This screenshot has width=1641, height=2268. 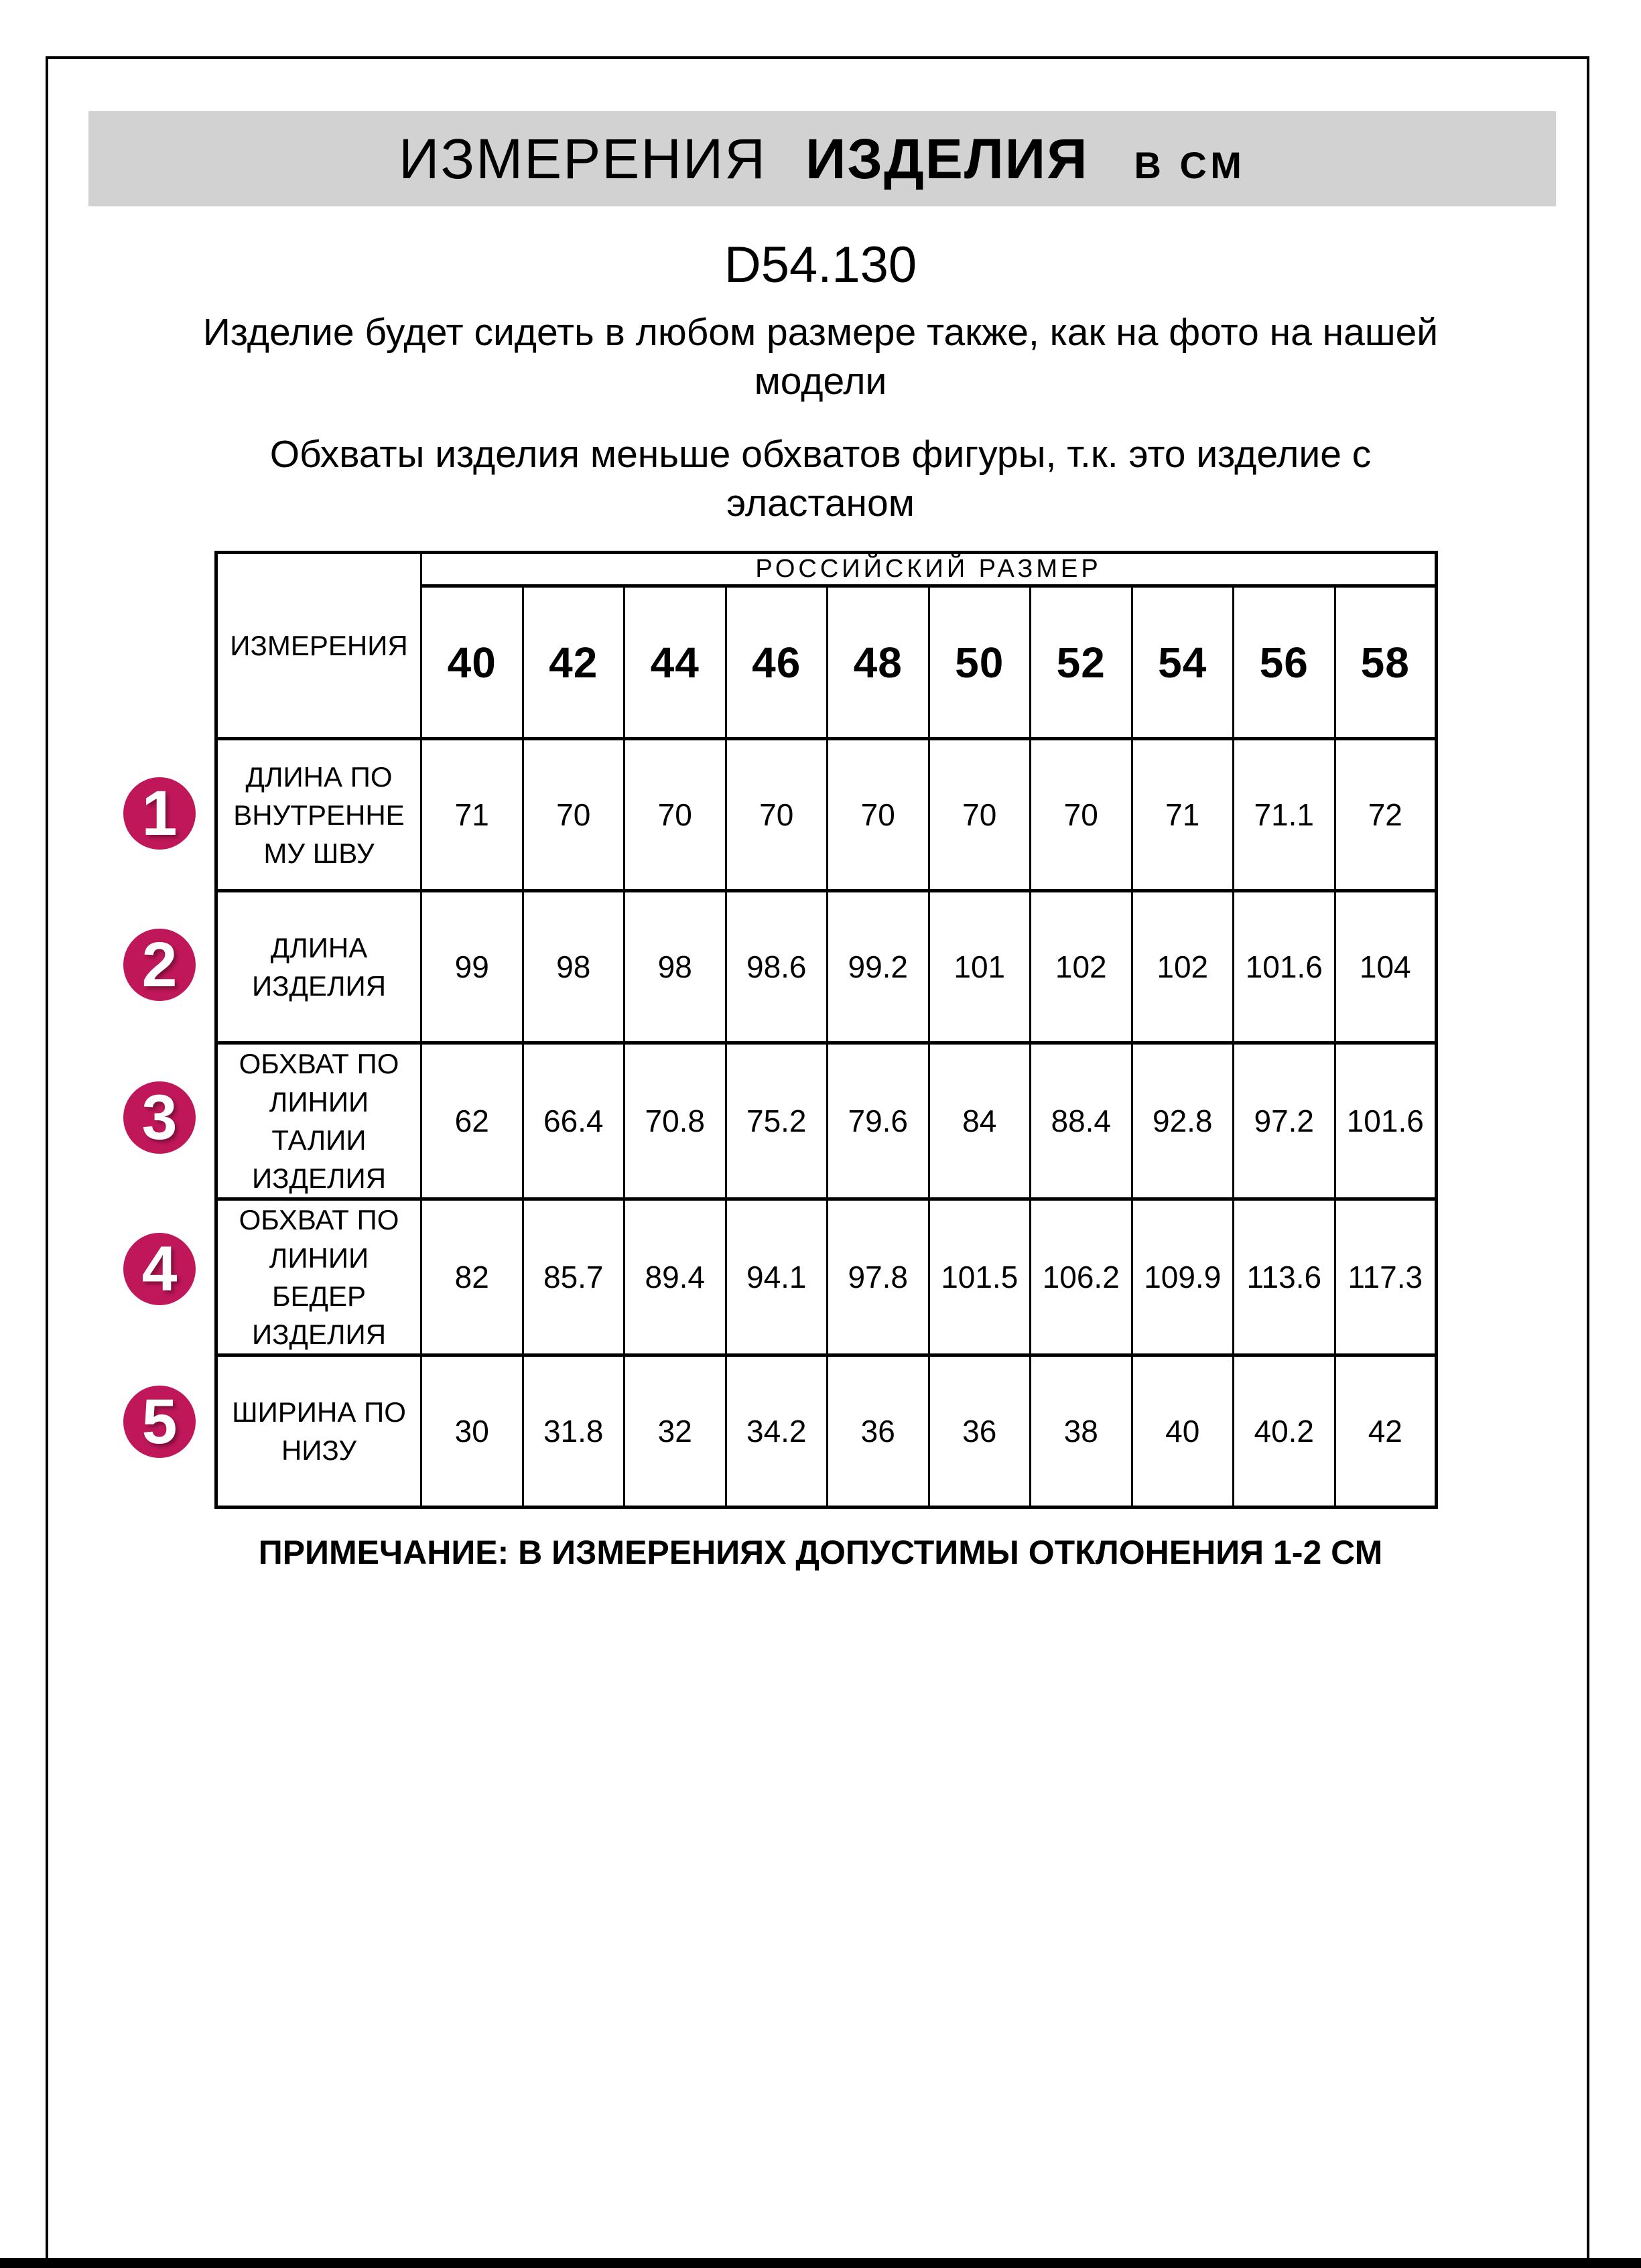 I want to click on measurement-label: ОБХВАТ ПО ЛИНИИ ТАЛИИ ИЗДЕЛИЯ, so click(x=318, y=1121).